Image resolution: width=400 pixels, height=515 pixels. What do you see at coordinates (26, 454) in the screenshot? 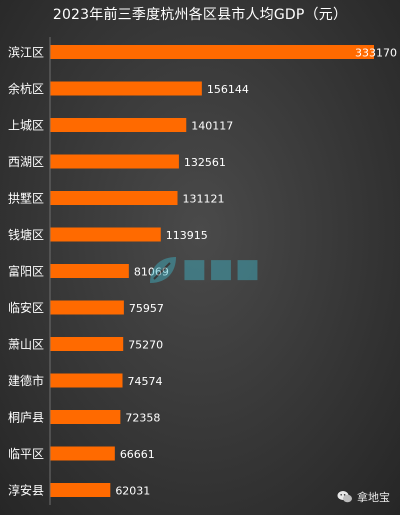
I see `category-label: 临平区` at bounding box center [26, 454].